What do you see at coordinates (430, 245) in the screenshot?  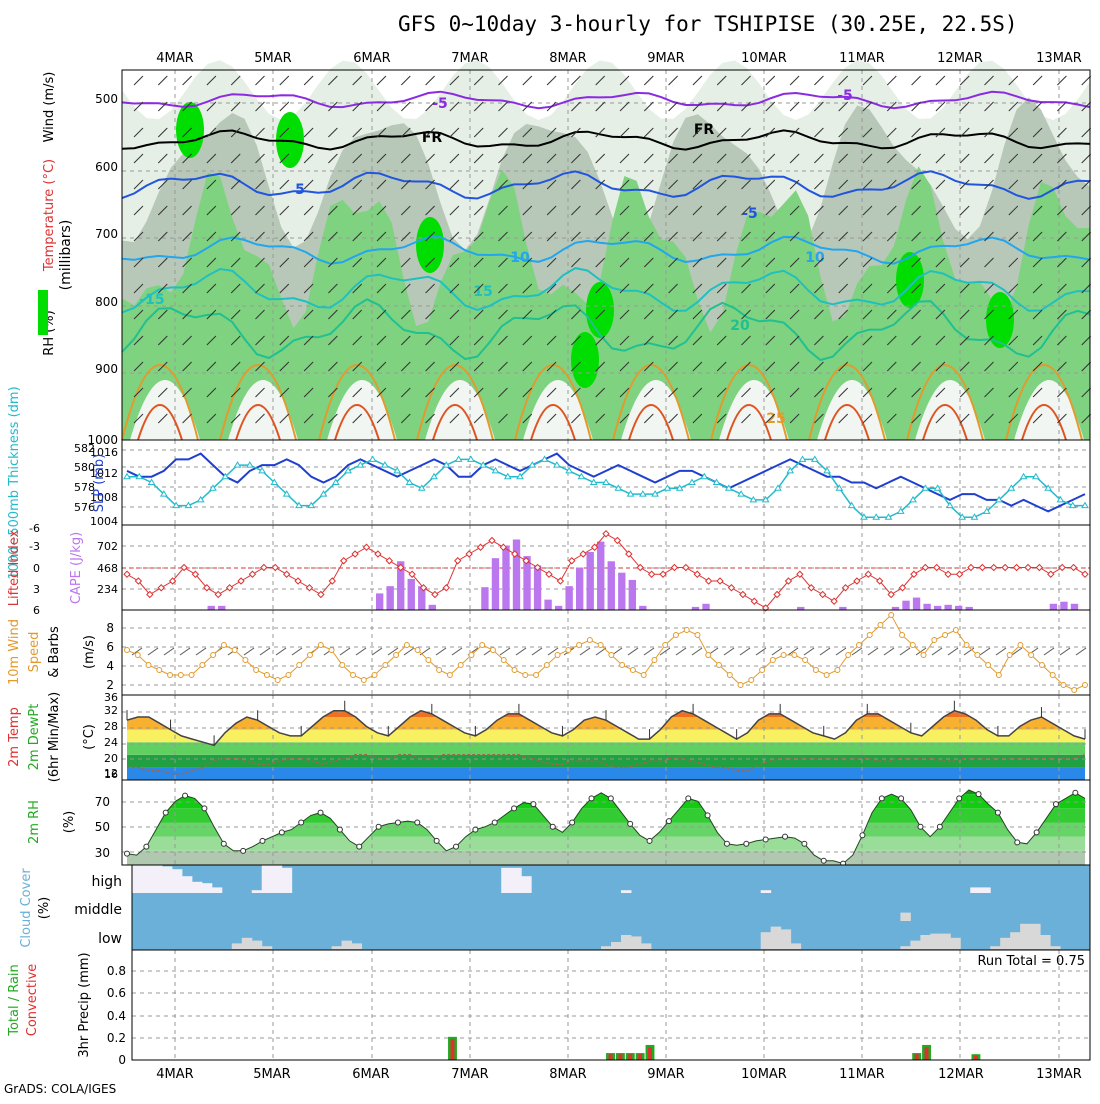 I see `rh-max-patch` at bounding box center [430, 245].